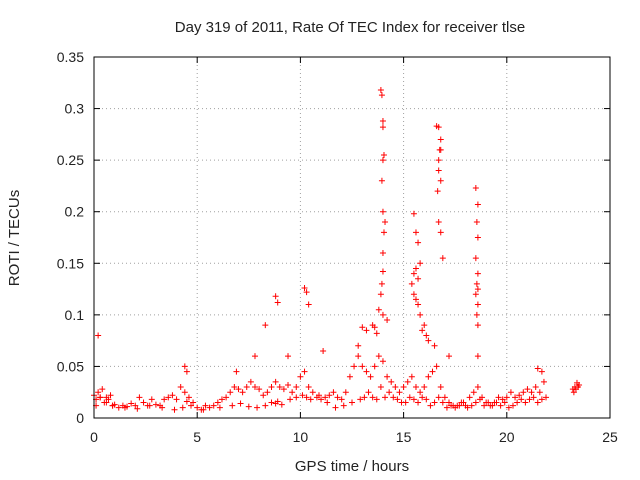  I want to click on y-tick-label: 0.35, so click(70, 57).